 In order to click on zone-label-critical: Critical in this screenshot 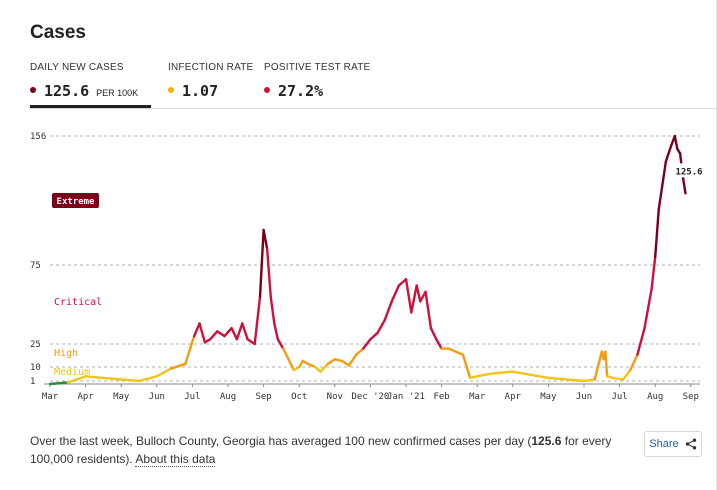, I will do `click(78, 302)`.